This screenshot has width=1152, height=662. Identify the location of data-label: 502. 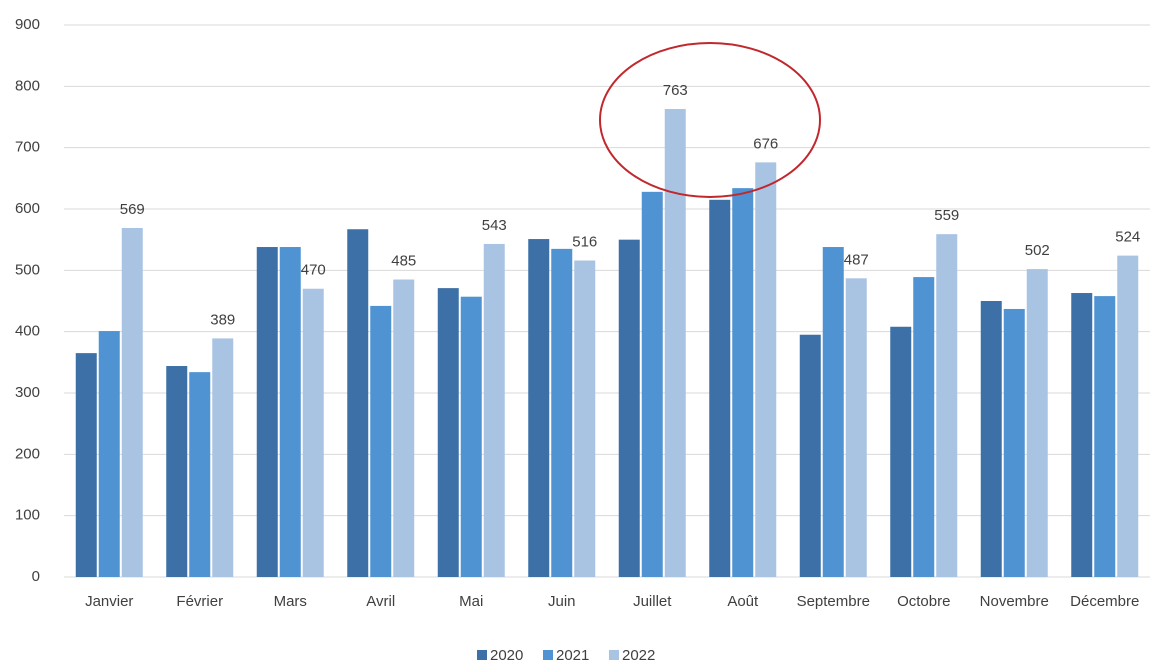
(1037, 250).